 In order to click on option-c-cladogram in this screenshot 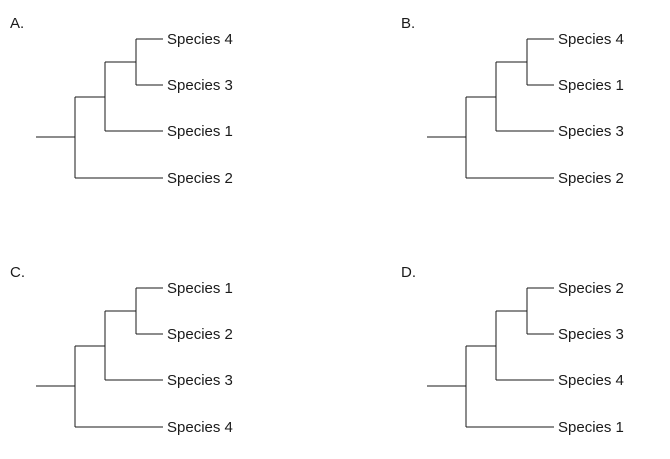, I will do `click(99, 357)`.